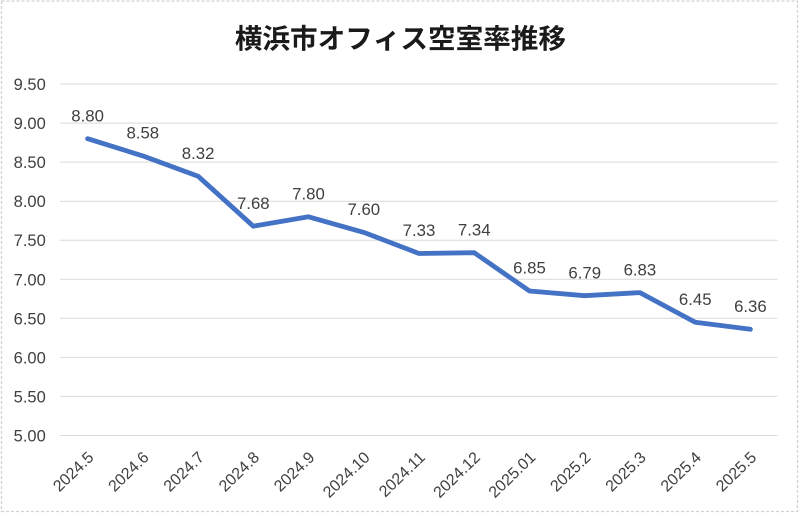  What do you see at coordinates (142, 133) in the screenshot?
I see `svg-text: 8.58` at bounding box center [142, 133].